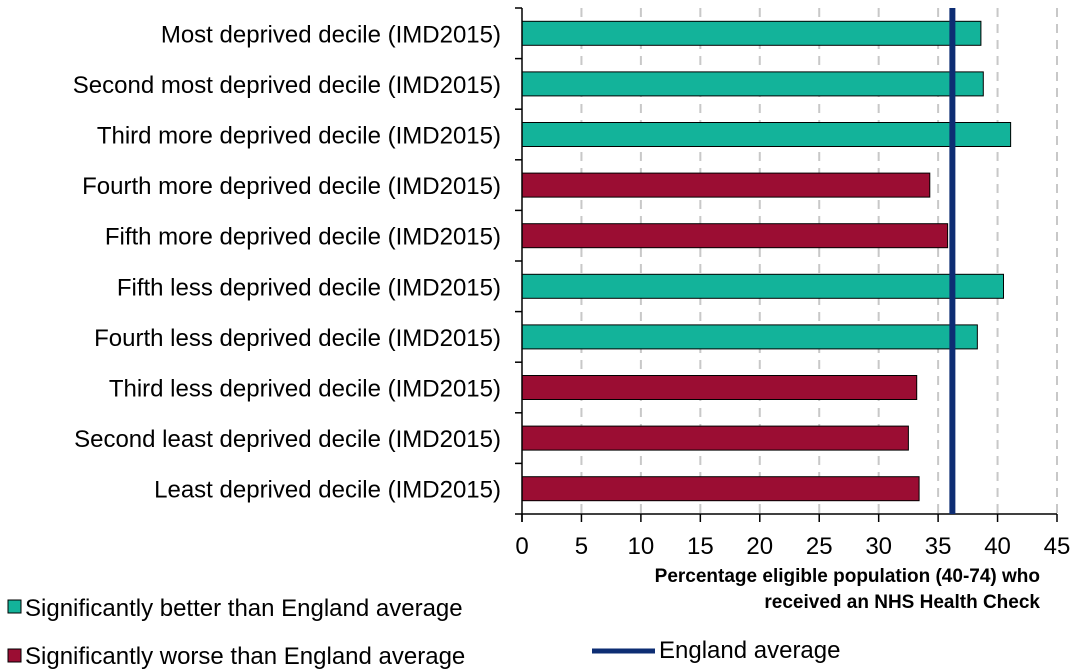 The image size is (1076, 669). I want to click on category-label-6: Fifth less deprived decile (IMD2015), so click(309, 287).